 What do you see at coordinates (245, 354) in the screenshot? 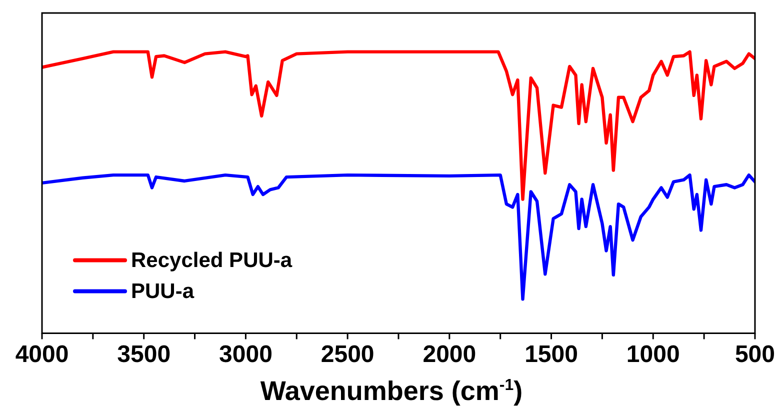
I see `x-tick-label: 3000` at bounding box center [245, 354].